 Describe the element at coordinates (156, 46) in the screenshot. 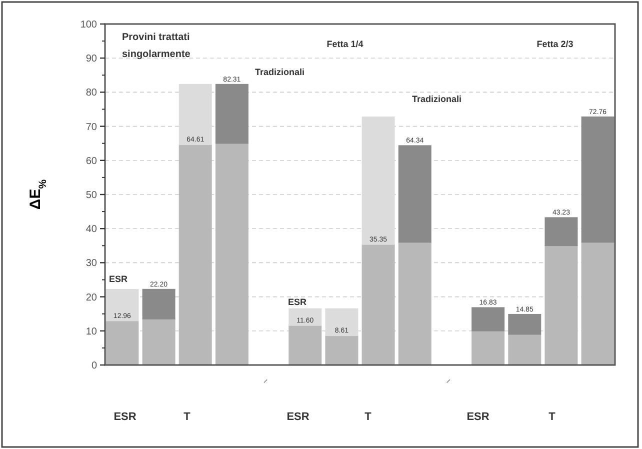

I see `annotation: Provini trattati singolarmente` at that location.